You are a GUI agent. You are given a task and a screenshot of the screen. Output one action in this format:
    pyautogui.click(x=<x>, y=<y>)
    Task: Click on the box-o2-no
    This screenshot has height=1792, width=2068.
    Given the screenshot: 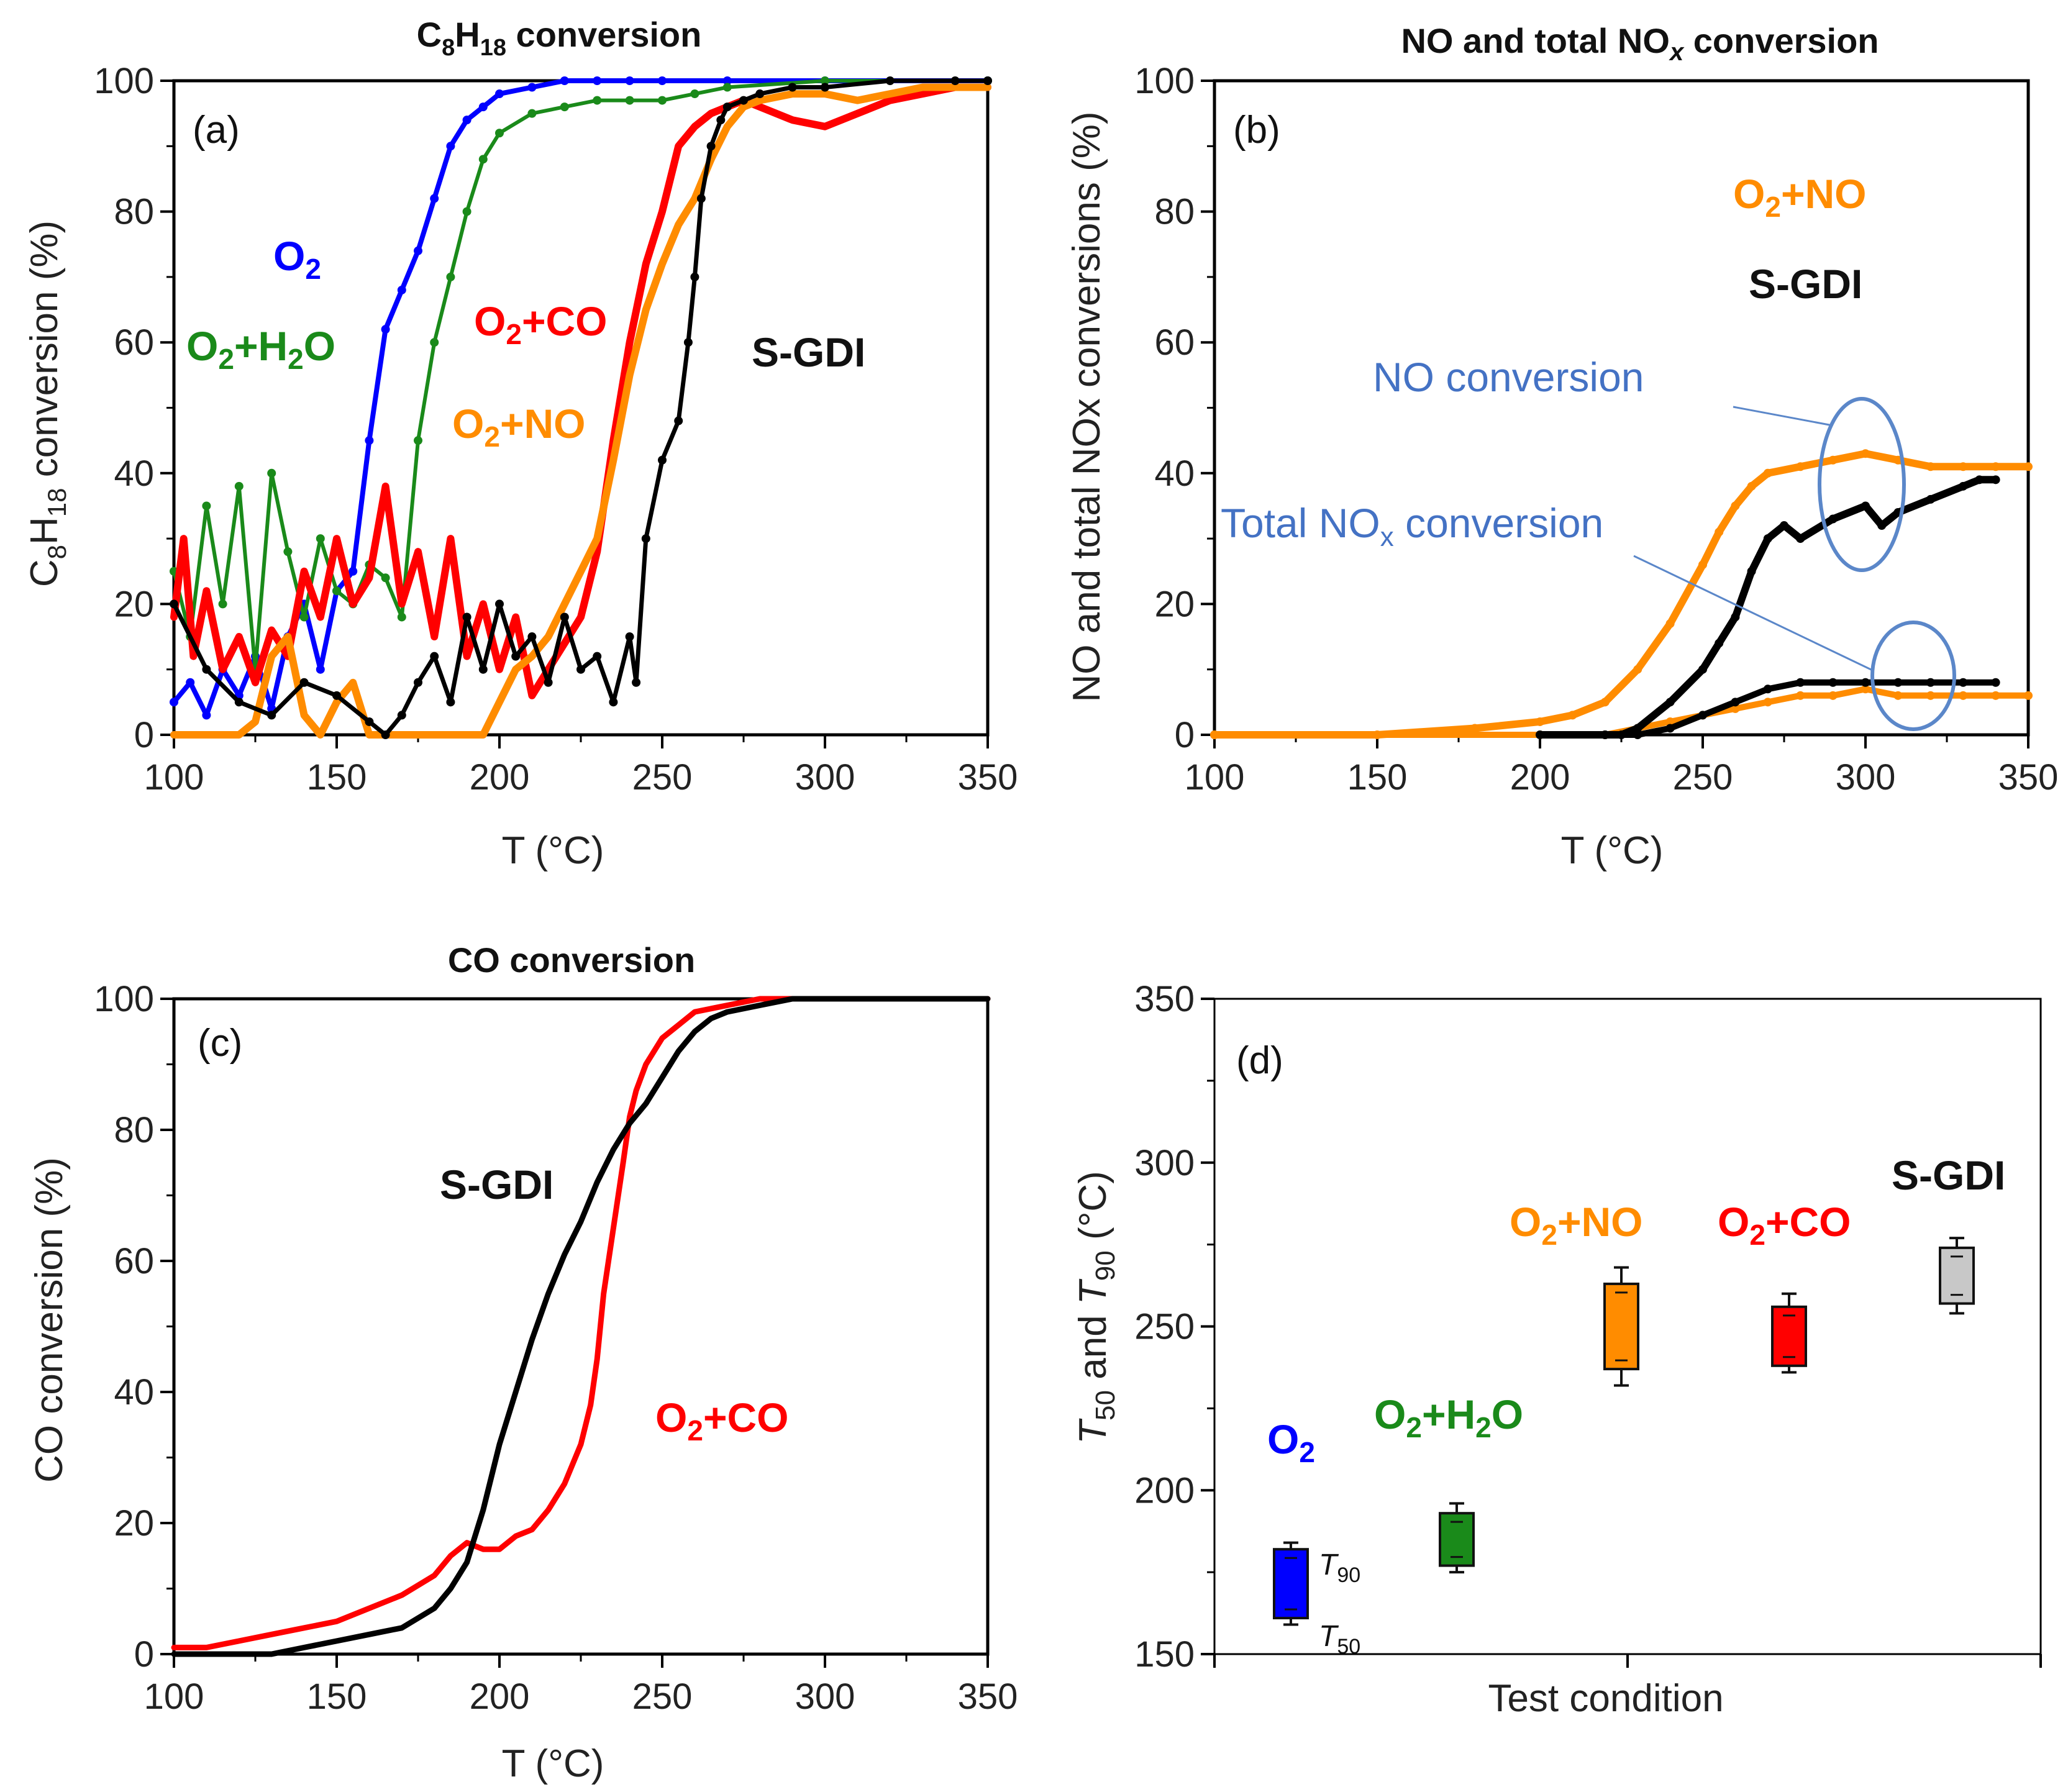 What is the action you would take?
    pyautogui.click(x=1621, y=1326)
    